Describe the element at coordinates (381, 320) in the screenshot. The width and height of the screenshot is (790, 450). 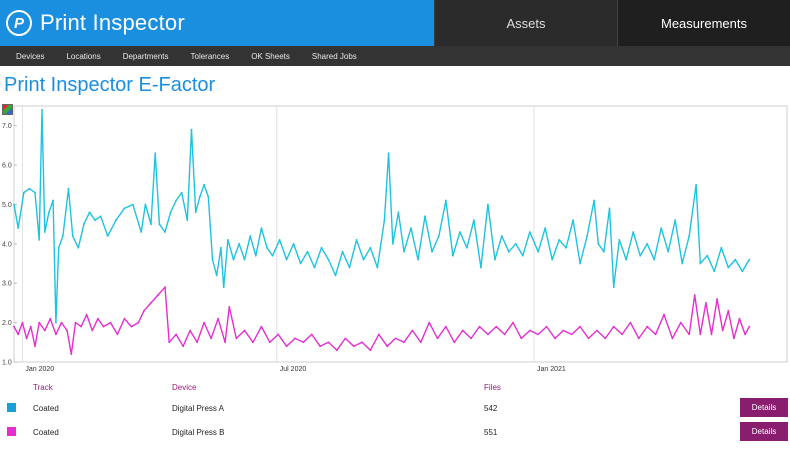
I see `series-line-press-b` at that location.